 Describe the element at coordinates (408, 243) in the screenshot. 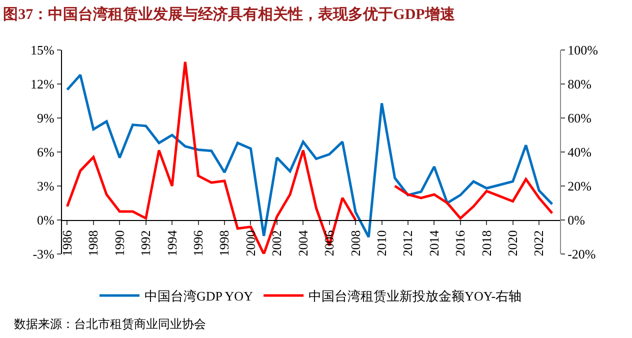

I see `x-tick-label: 2012` at that location.